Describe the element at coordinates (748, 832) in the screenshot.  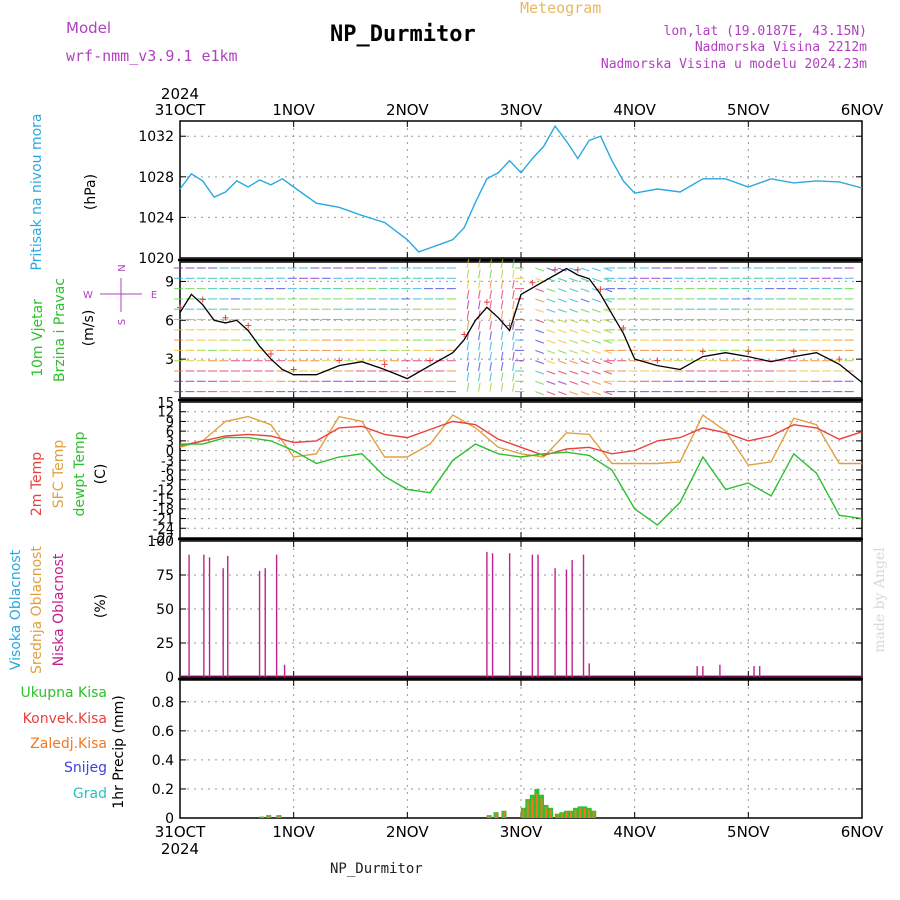
I see `x-tick-label-bottom: 5NOV` at that location.